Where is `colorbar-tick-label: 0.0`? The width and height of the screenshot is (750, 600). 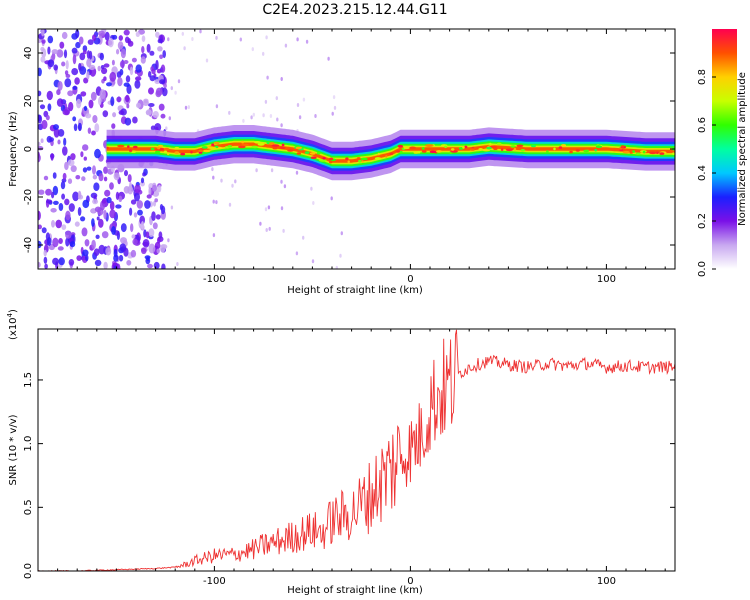 colorbar-tick-label: 0.0 is located at coordinates (702, 269).